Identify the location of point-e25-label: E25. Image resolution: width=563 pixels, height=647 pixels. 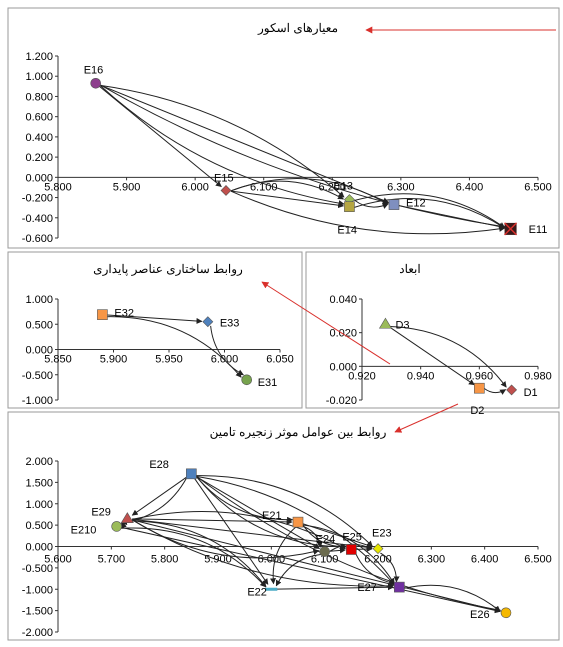
(352, 537).